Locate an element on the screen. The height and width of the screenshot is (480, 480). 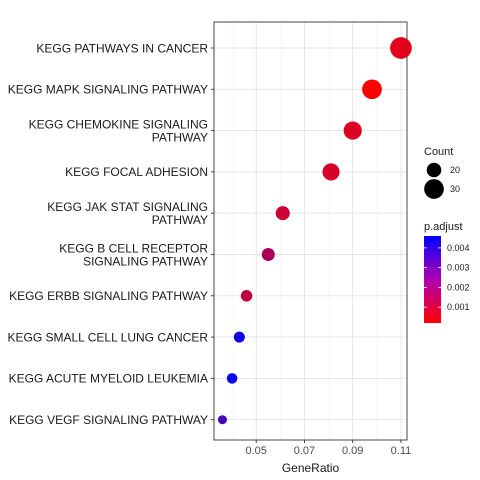
y-tick-label-line: KEGG JAK STAT SIGNALING is located at coordinates (127, 207).